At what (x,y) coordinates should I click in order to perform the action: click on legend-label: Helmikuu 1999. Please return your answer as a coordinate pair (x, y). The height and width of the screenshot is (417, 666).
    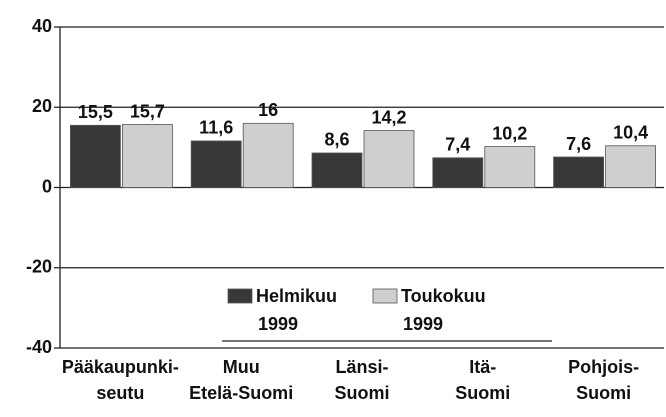
    Looking at the image, I should click on (296, 310).